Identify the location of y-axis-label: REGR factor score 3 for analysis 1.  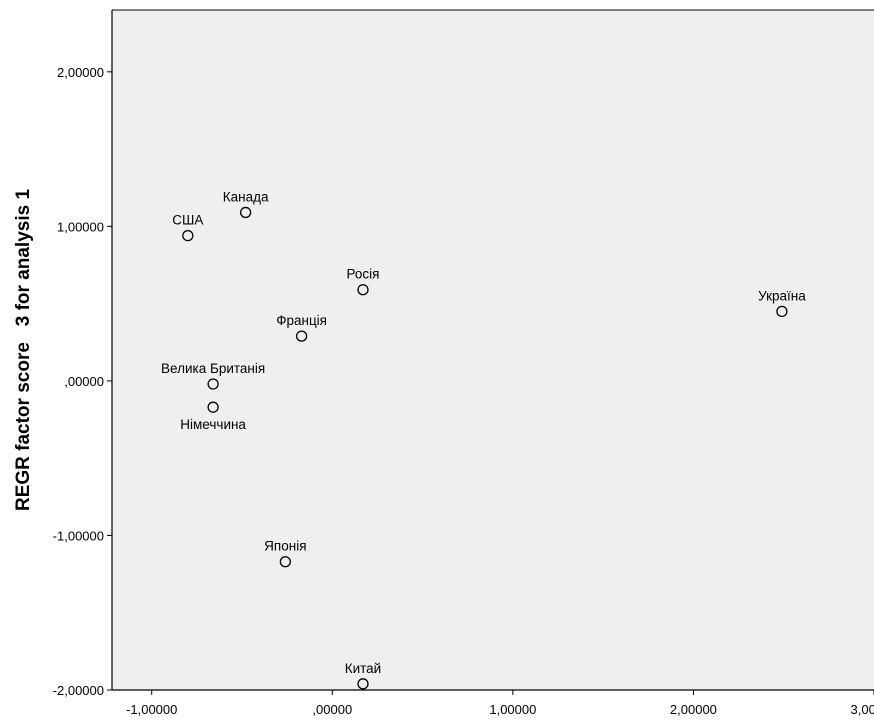
(23, 350).